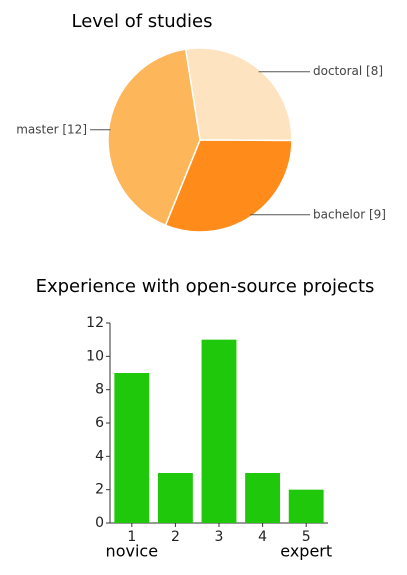 Image resolution: width=407 pixels, height=575 pixels. I want to click on slice-label: bachelor [9], so click(349, 214).